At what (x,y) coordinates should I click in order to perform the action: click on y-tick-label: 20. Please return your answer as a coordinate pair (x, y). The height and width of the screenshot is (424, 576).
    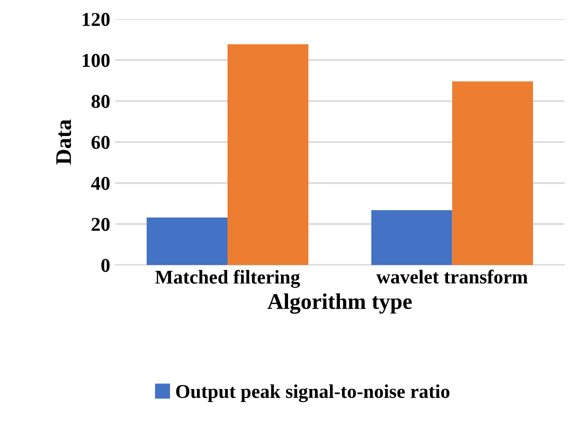
    Looking at the image, I should click on (101, 224).